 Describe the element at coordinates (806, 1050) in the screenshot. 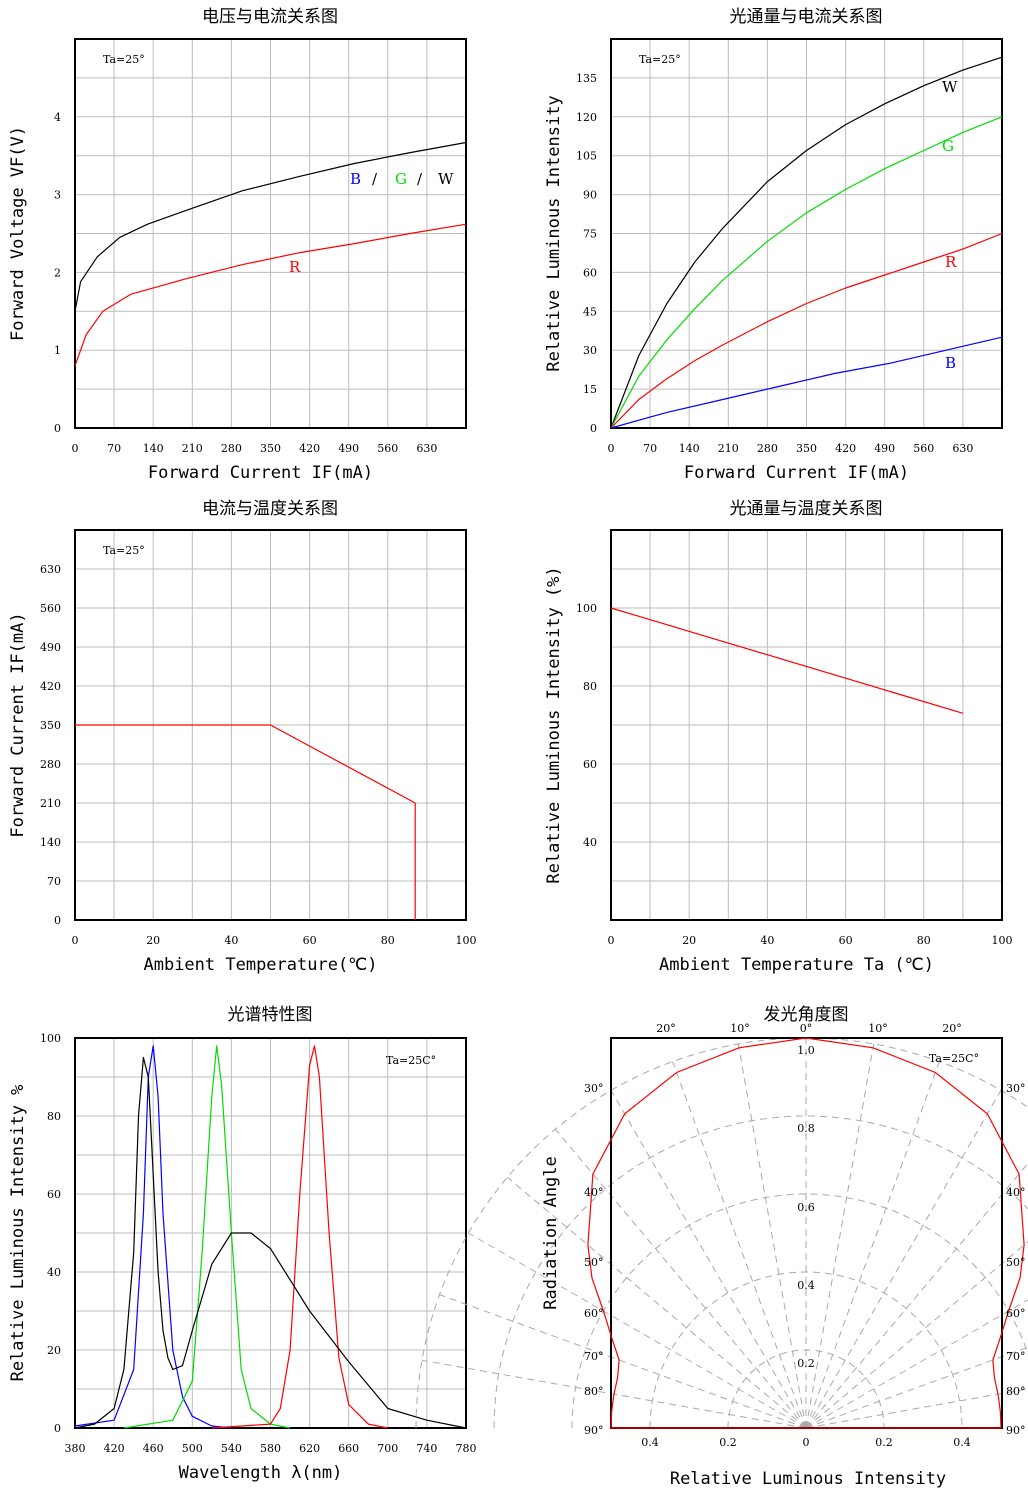

I see `radial-tick-label: 1.0` at that location.